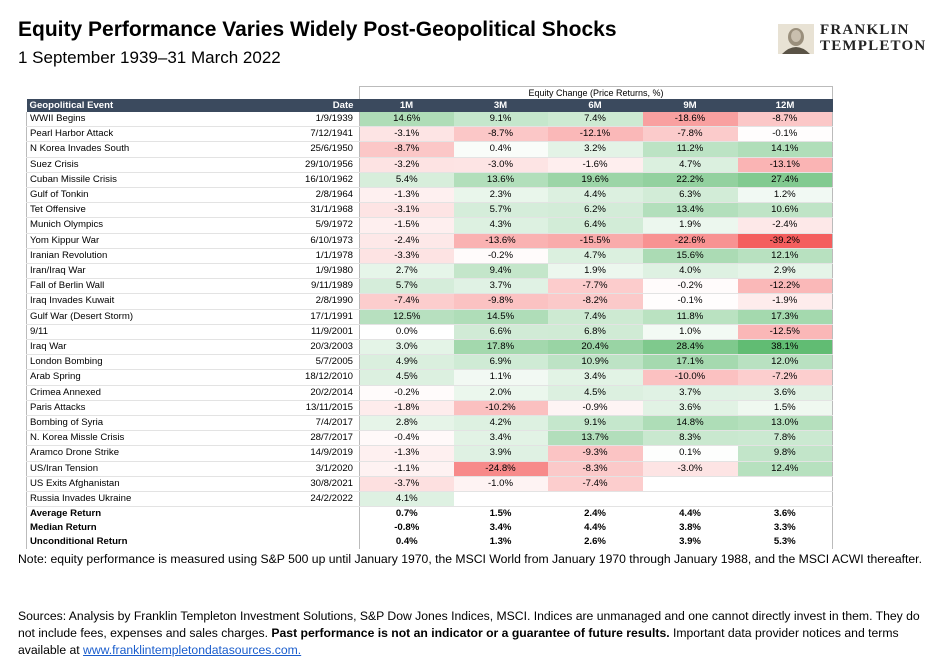 Image resolution: width=946 pixels, height=664 pixels. I want to click on return-cell: 3.3%, so click(785, 528).